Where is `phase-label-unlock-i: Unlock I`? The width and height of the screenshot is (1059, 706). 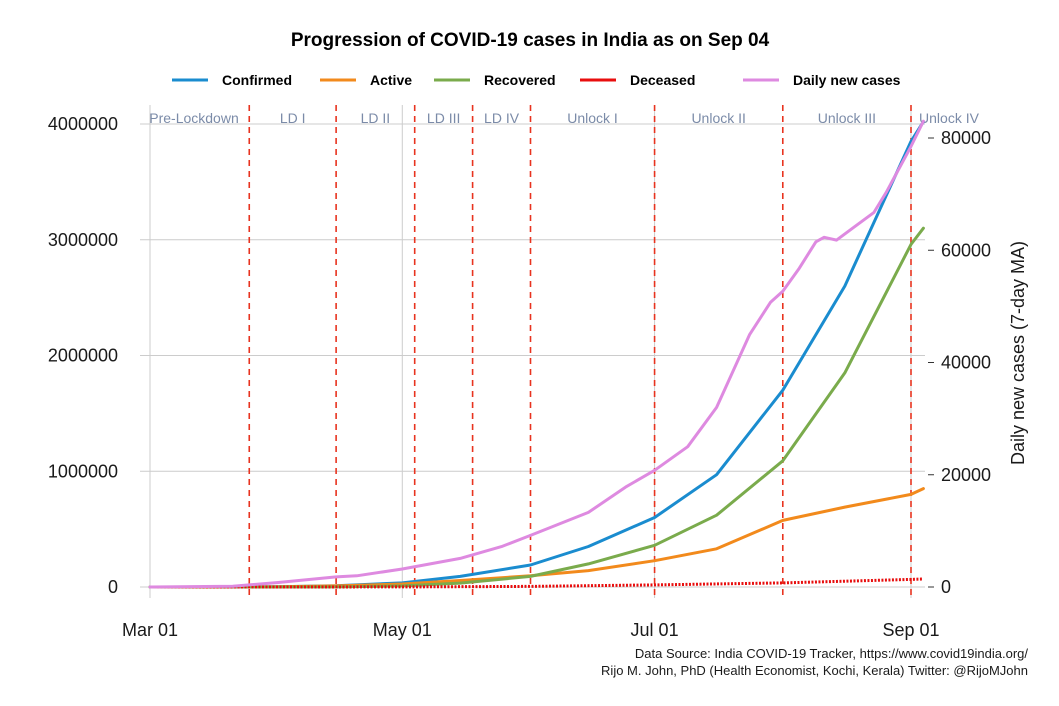 phase-label-unlock-i: Unlock I is located at coordinates (592, 118).